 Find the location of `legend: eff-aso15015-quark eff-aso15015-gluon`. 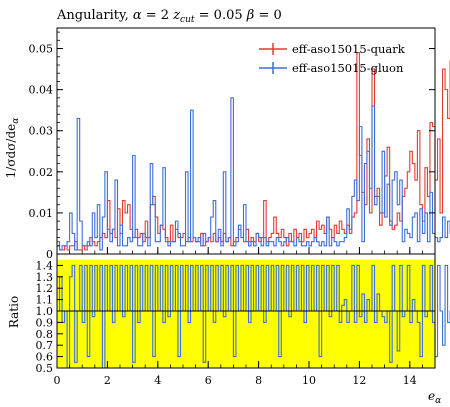

legend: eff-aso15015-quark eff-aso15015-gluon is located at coordinates (332, 58).